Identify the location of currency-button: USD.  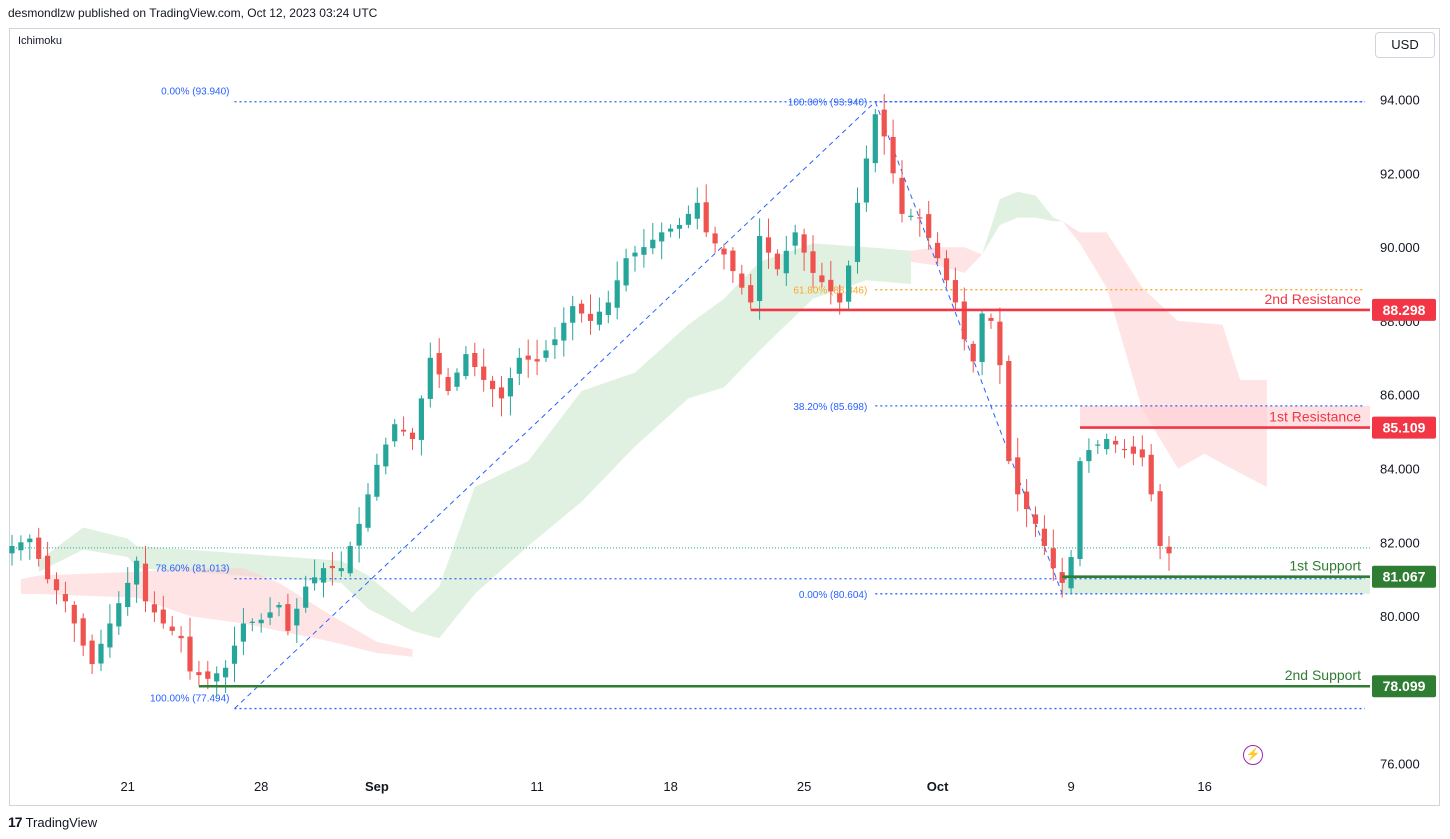
(1405, 45).